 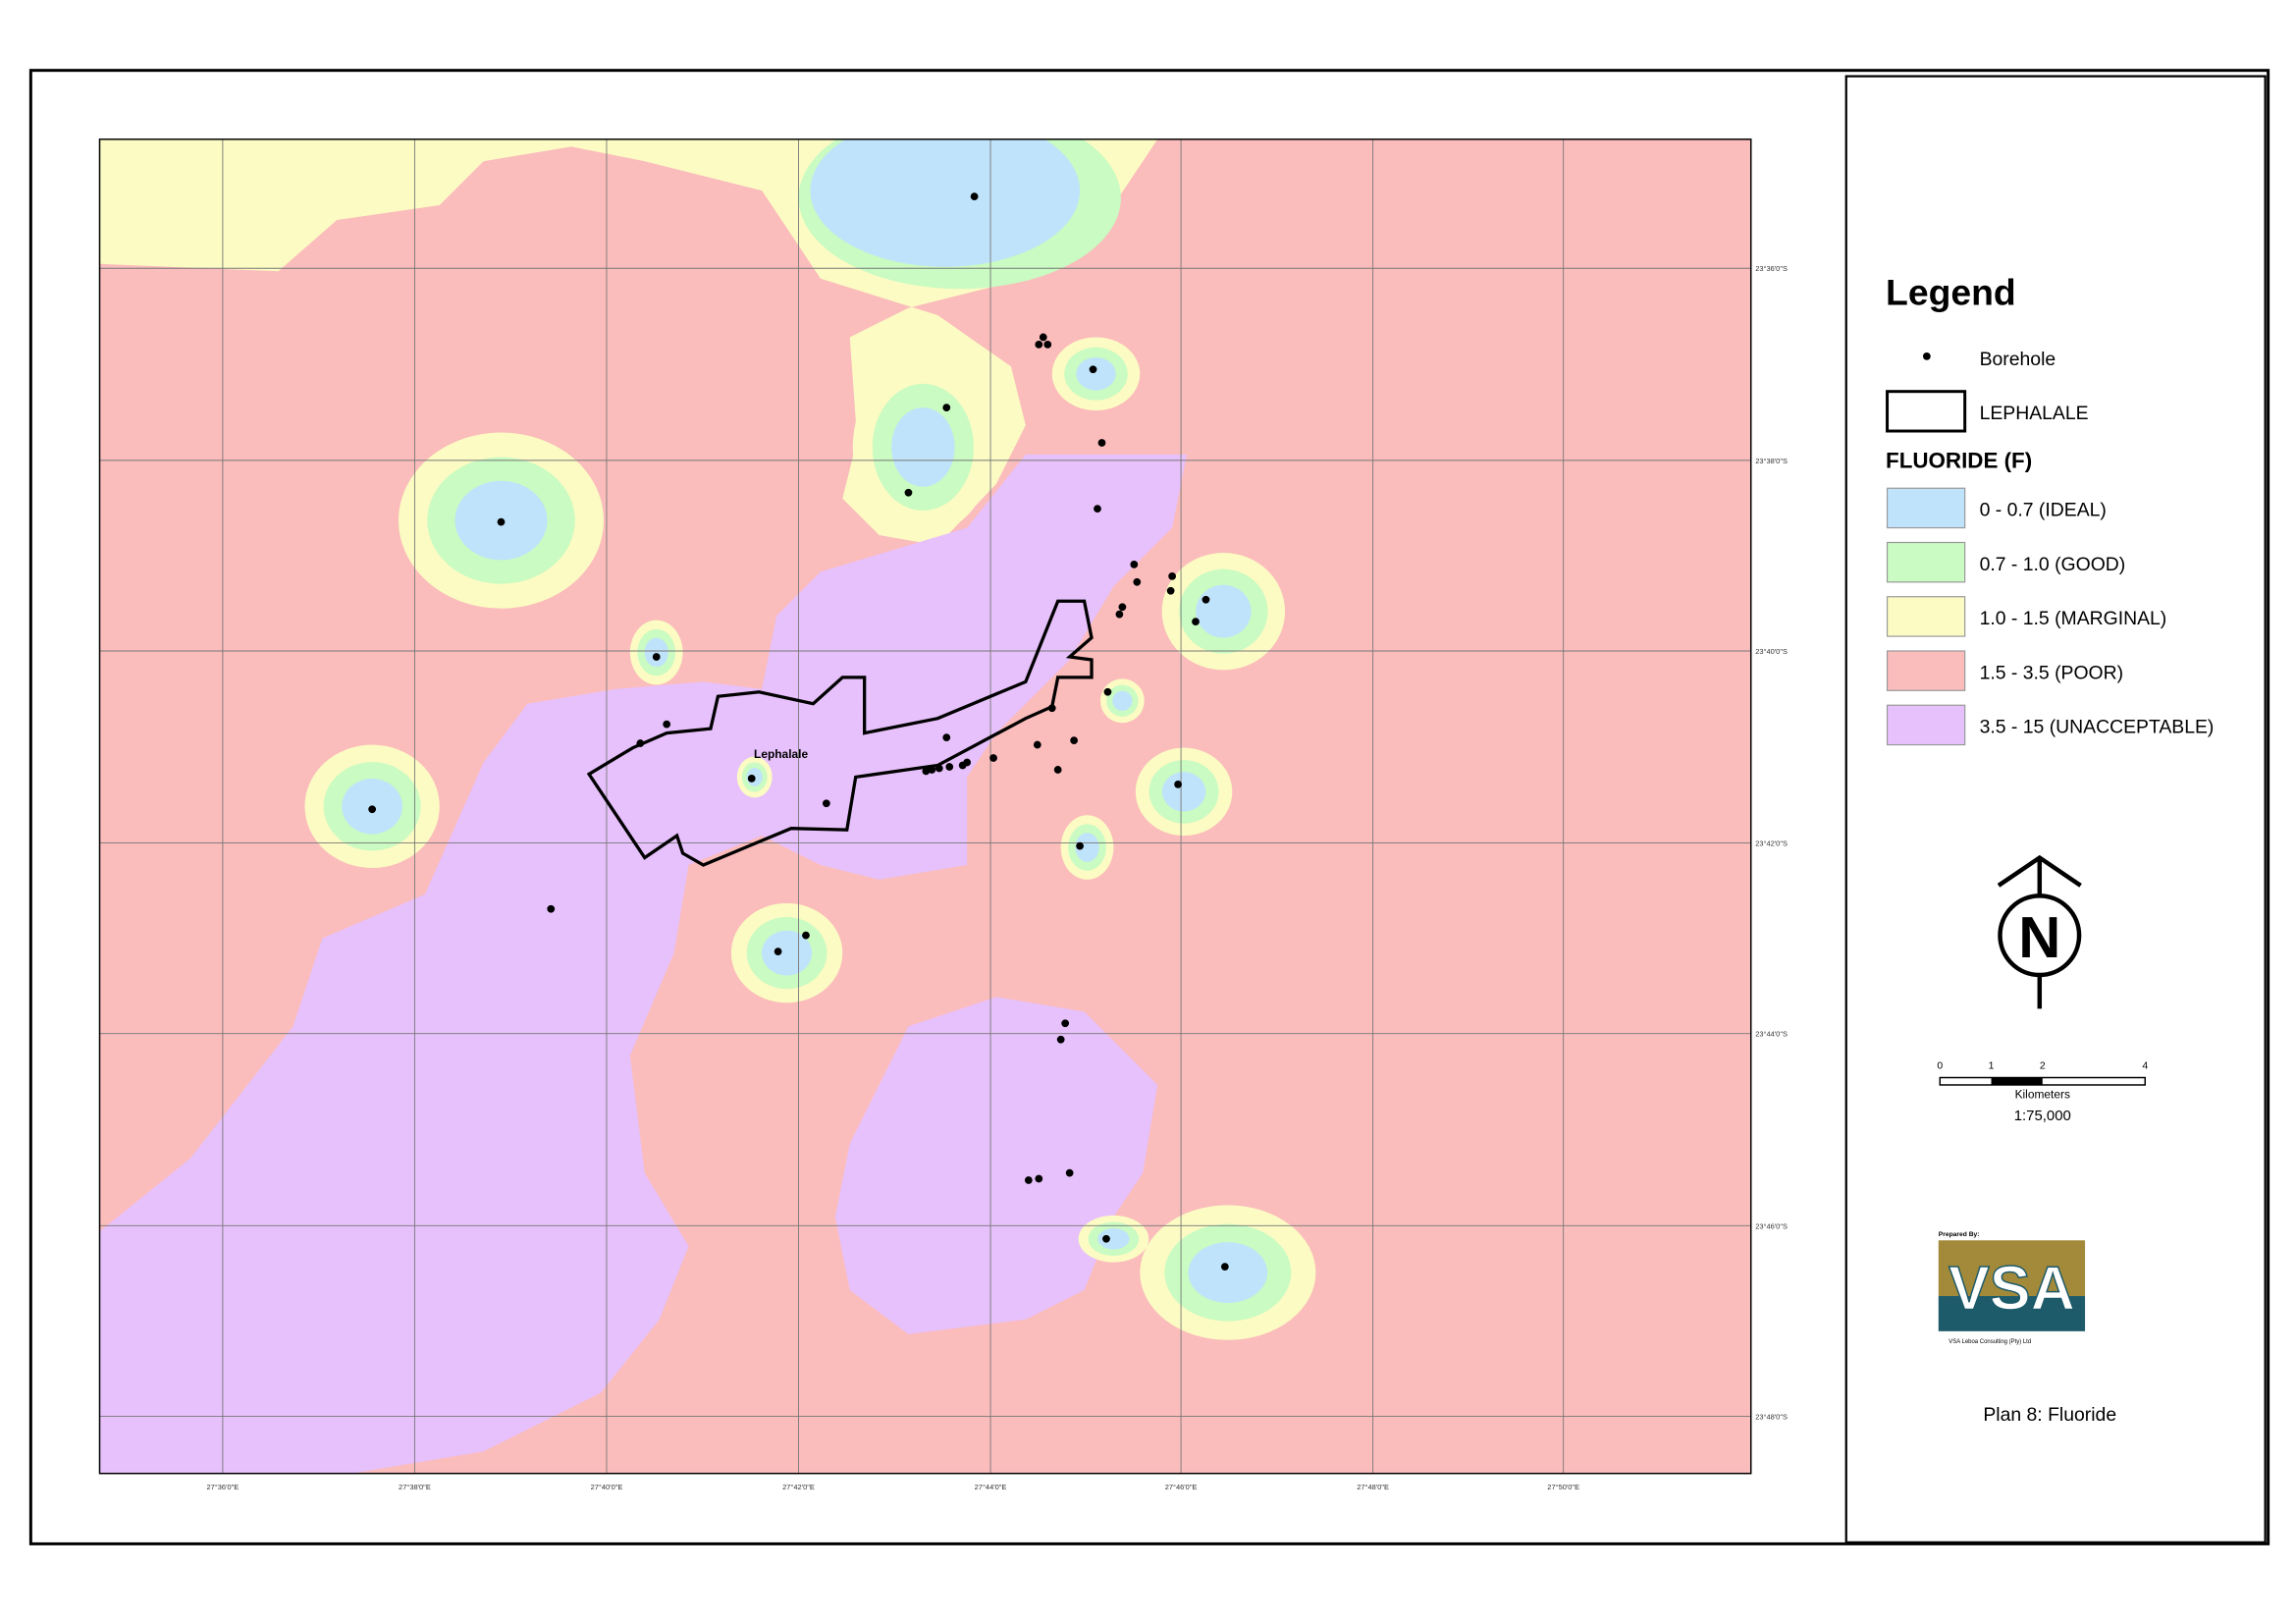 What do you see at coordinates (1771, 1416) in the screenshot?
I see `y-tick-label: 23°48'0"S` at bounding box center [1771, 1416].